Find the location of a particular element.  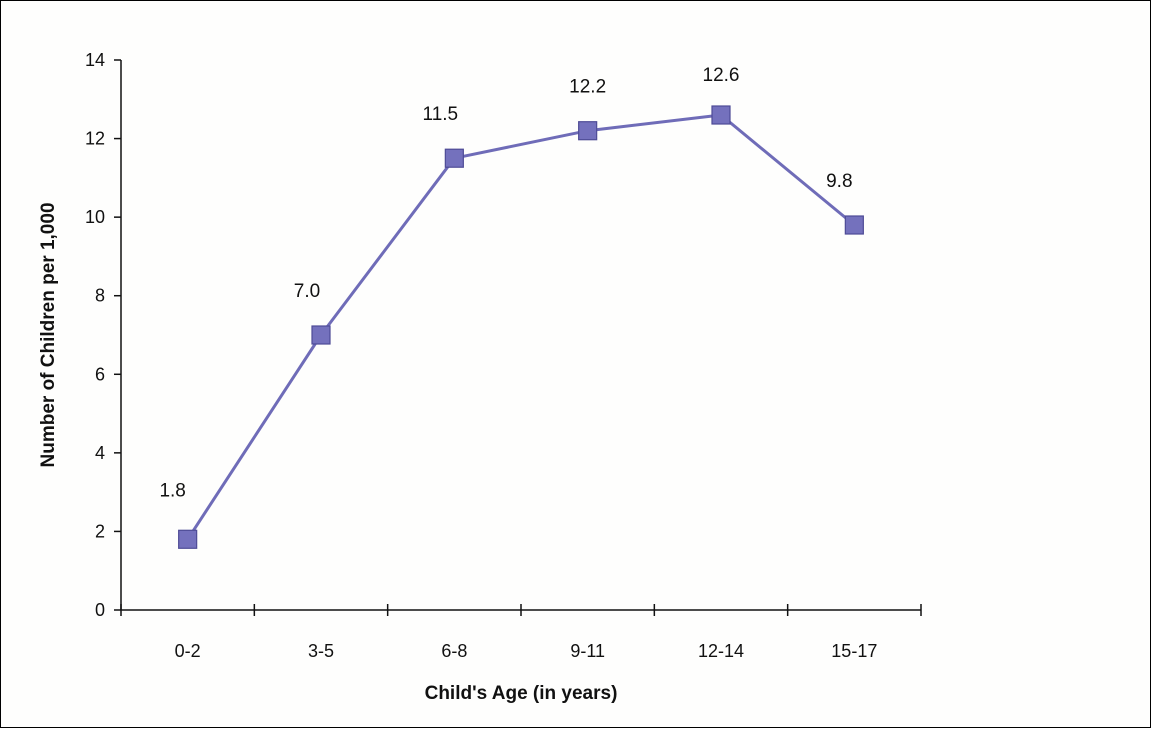

y-tick-label: 6 is located at coordinates (100, 374).